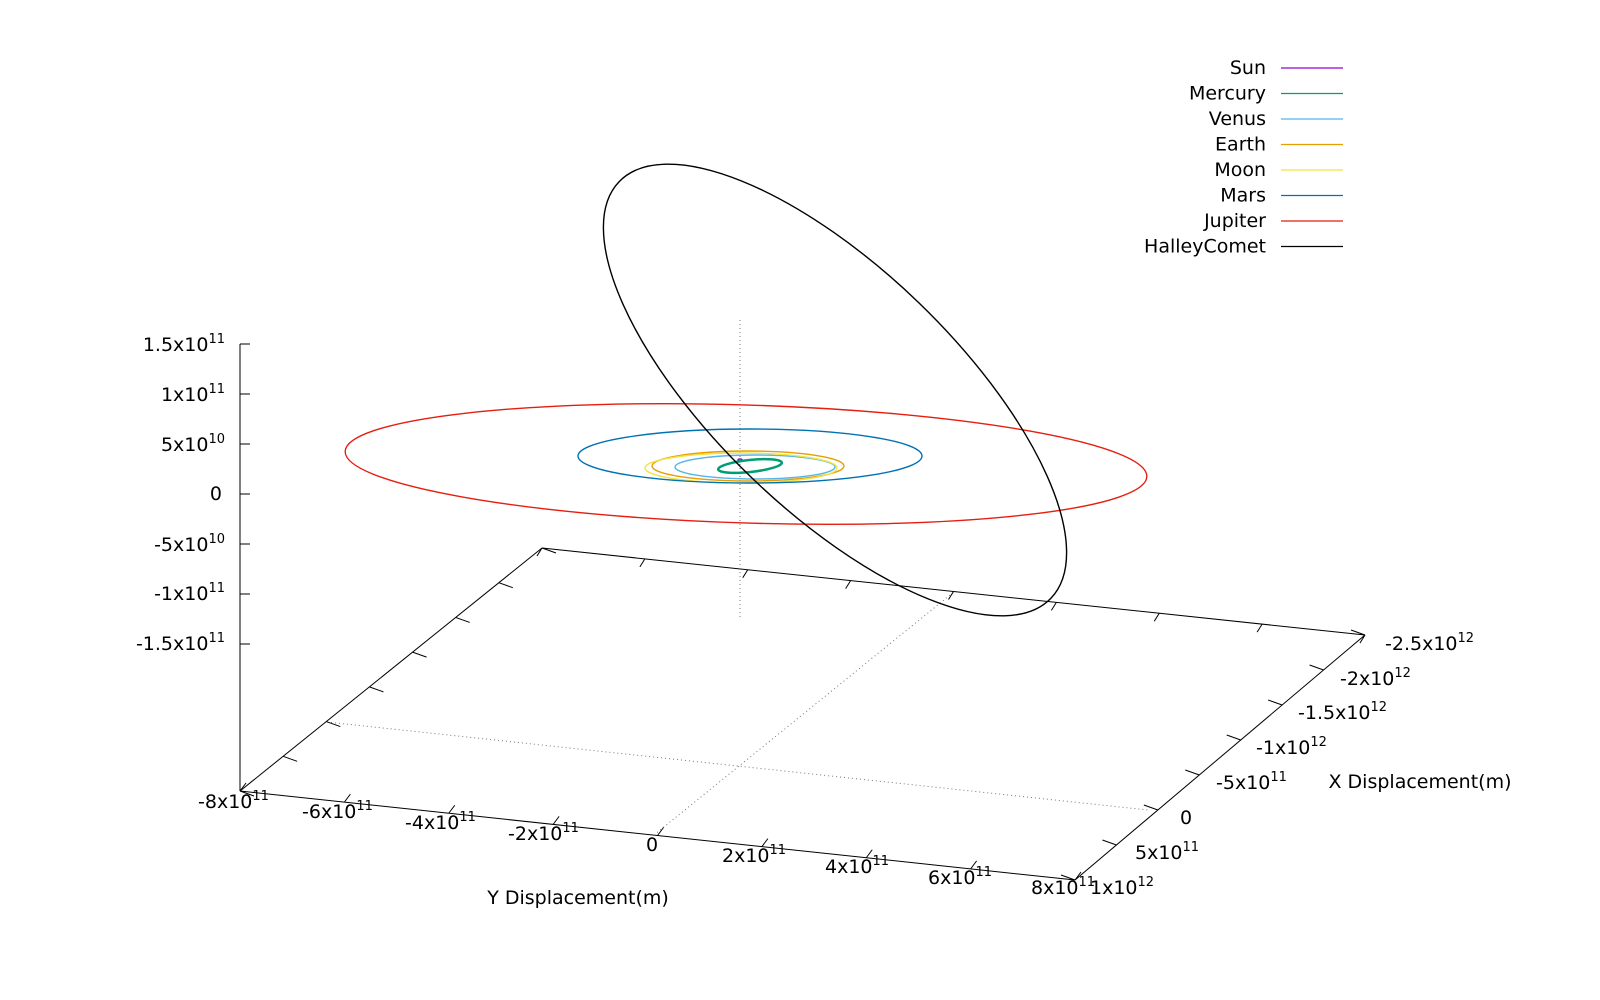 This screenshot has width=1600, height=1000. Describe the element at coordinates (1342, 712) in the screenshot. I see `x-tick-label: -1.5x10¹²` at that location.